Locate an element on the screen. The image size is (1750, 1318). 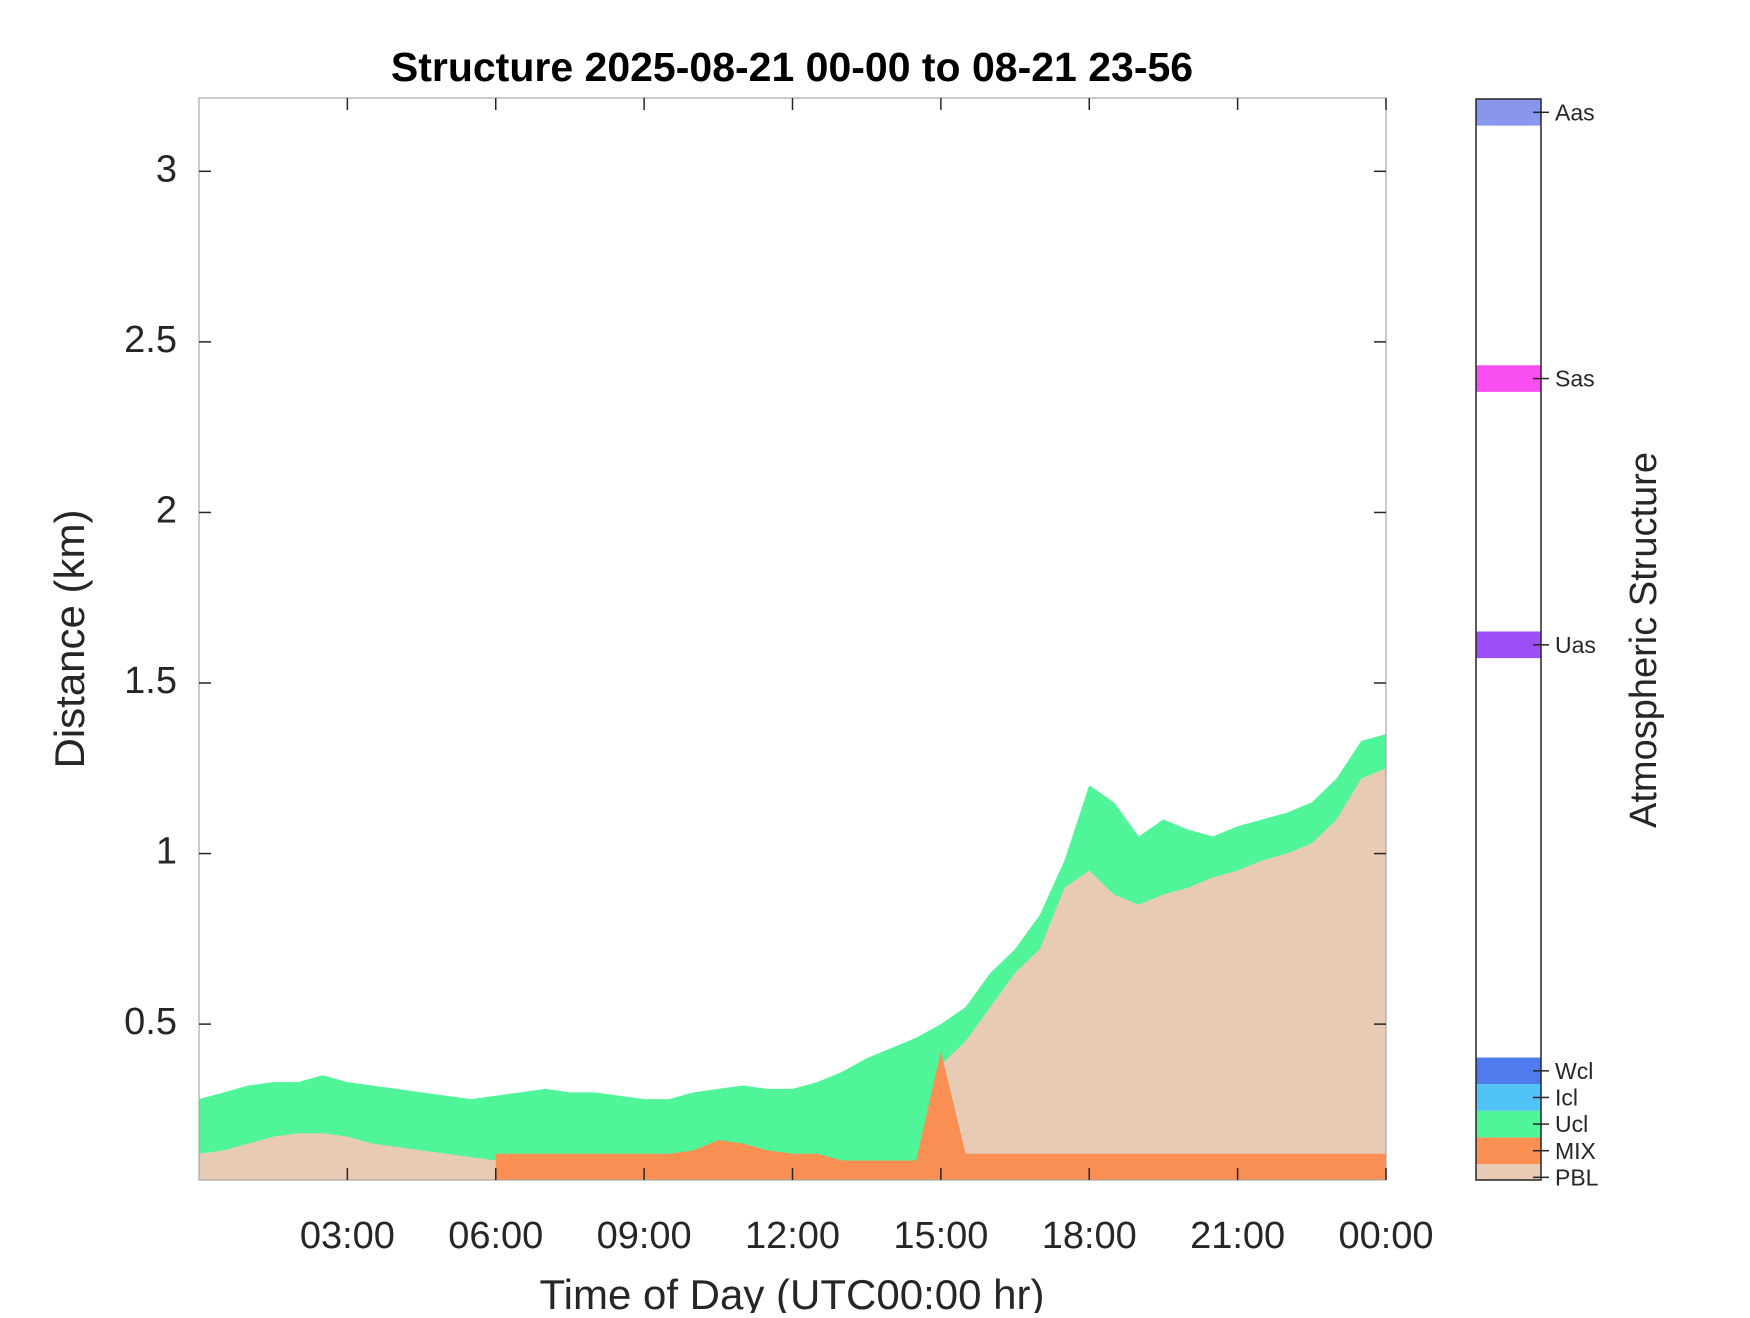
colorbar-tick-label: Sas is located at coordinates (1575, 379).